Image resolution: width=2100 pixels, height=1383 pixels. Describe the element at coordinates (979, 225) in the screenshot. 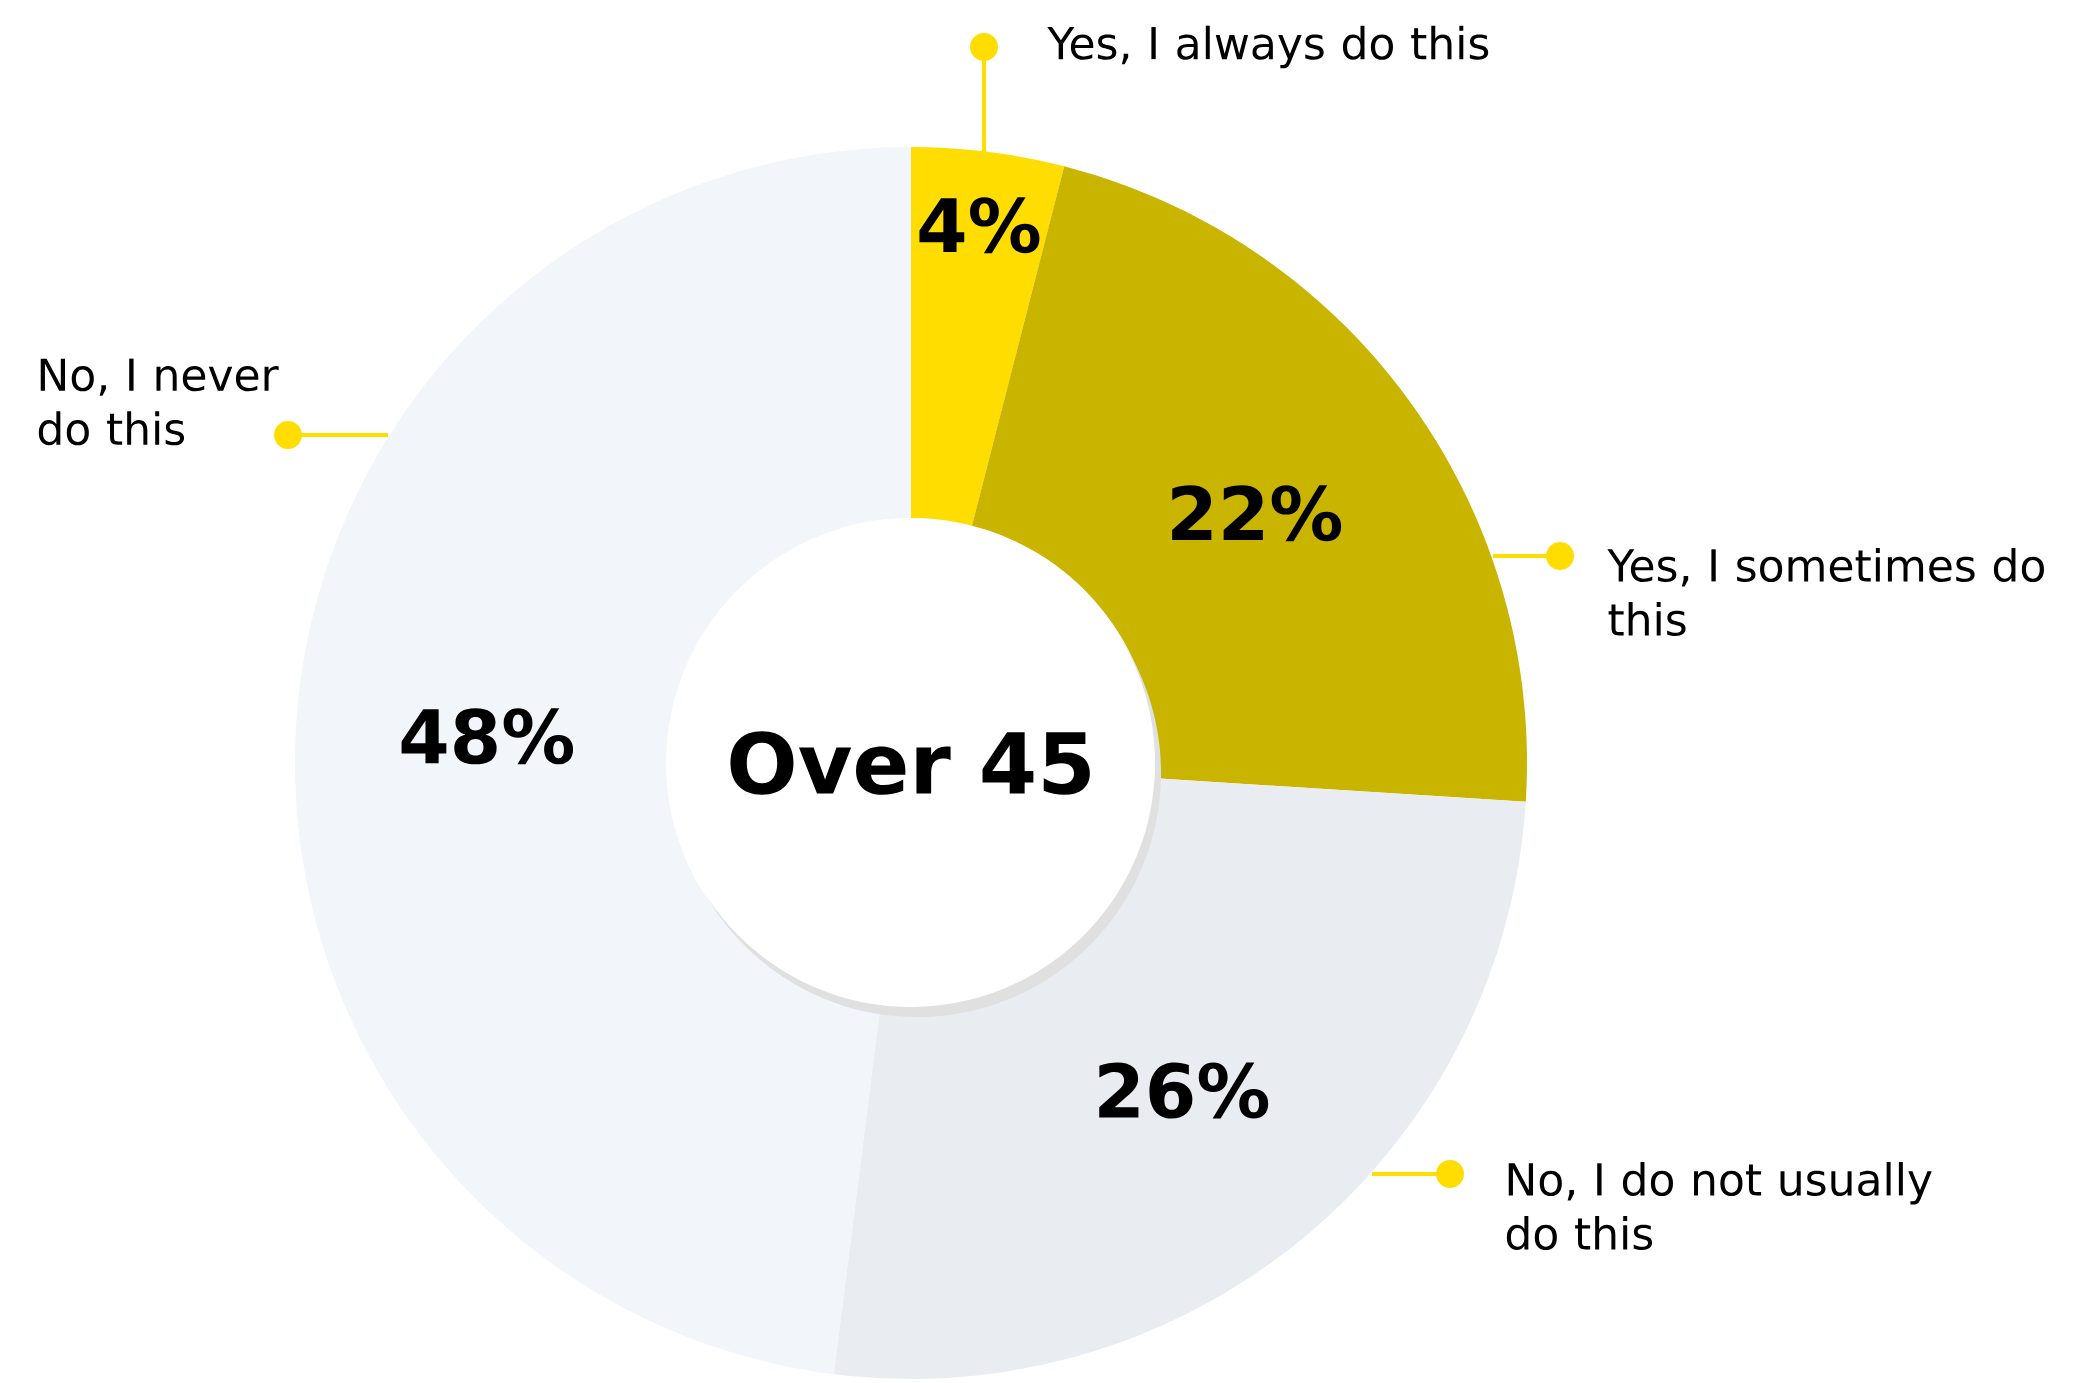

I see `data-label: 4%` at that location.